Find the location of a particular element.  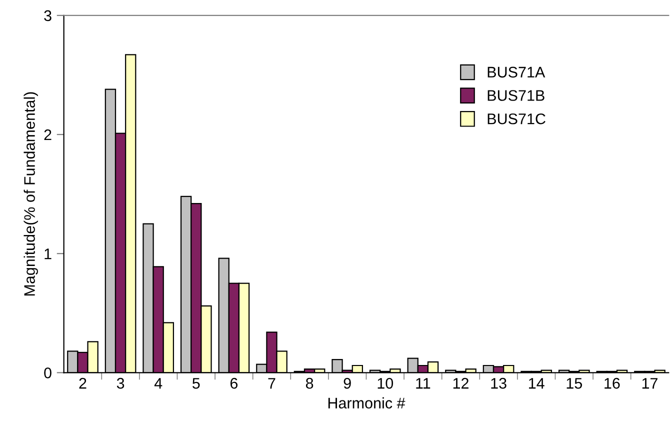

x-tick-label: 12 is located at coordinates (460, 383).